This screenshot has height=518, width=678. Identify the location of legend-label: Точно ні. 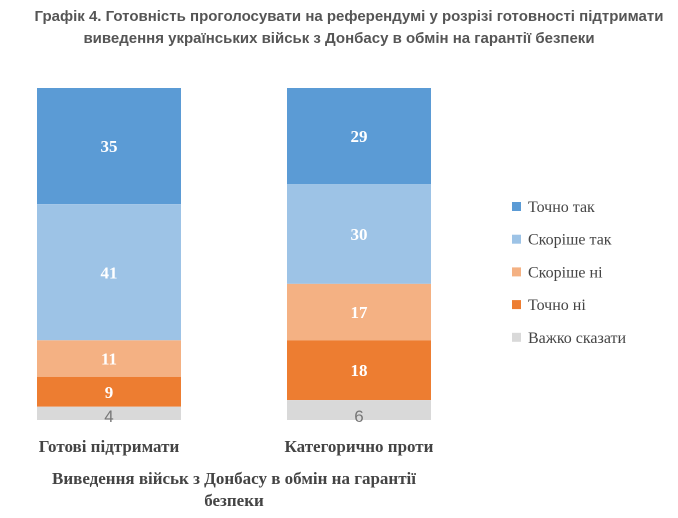
(557, 305).